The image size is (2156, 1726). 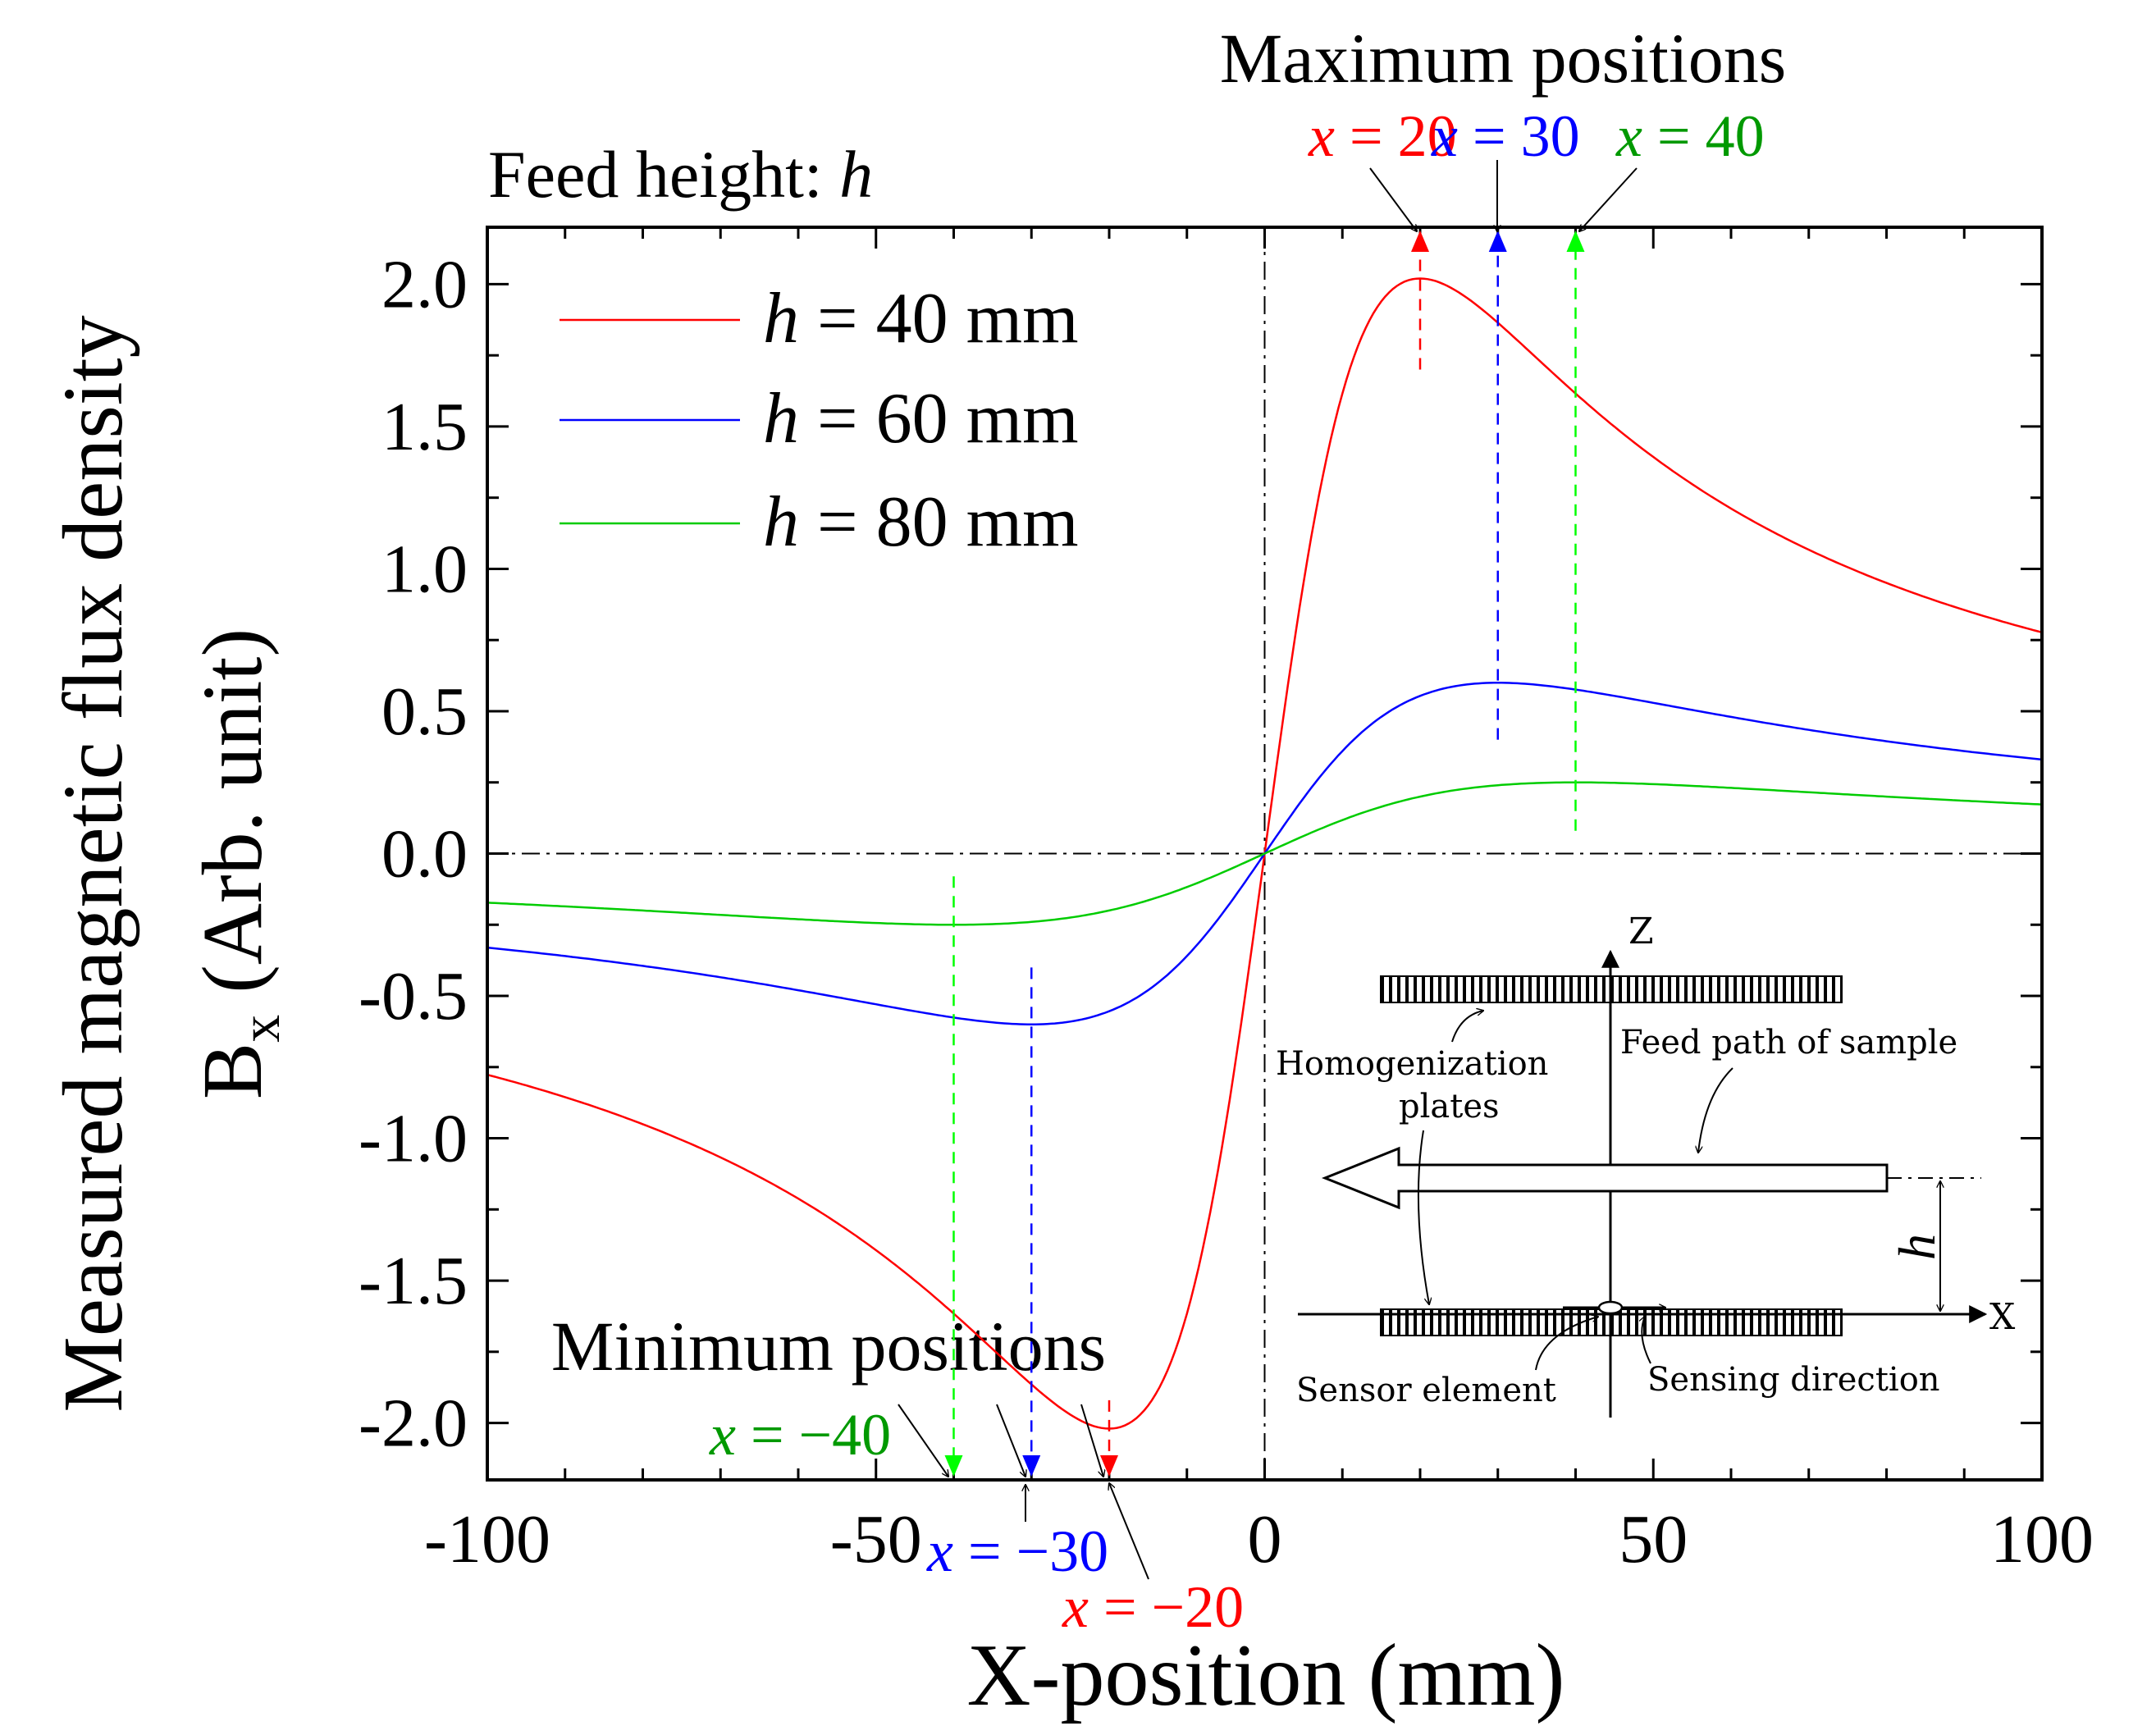 I want to click on min-label-x-20: x = −20, so click(x=1153, y=1607).